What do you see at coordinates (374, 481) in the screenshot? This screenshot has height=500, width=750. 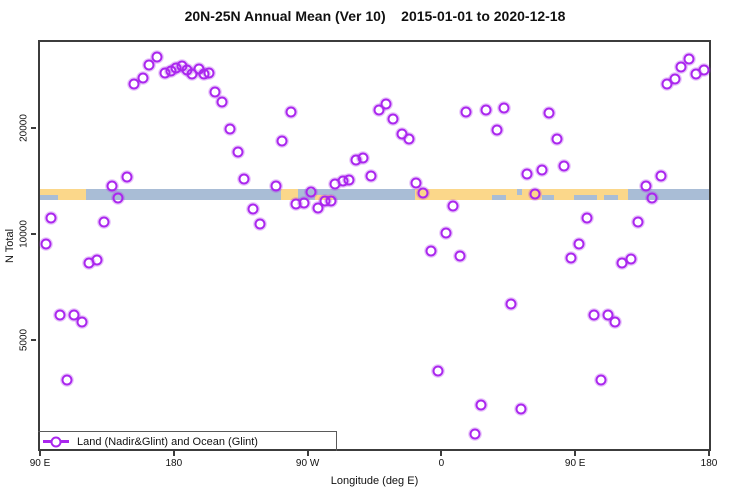 I see `x-axis-title: Longitude (deg E)` at bounding box center [374, 481].